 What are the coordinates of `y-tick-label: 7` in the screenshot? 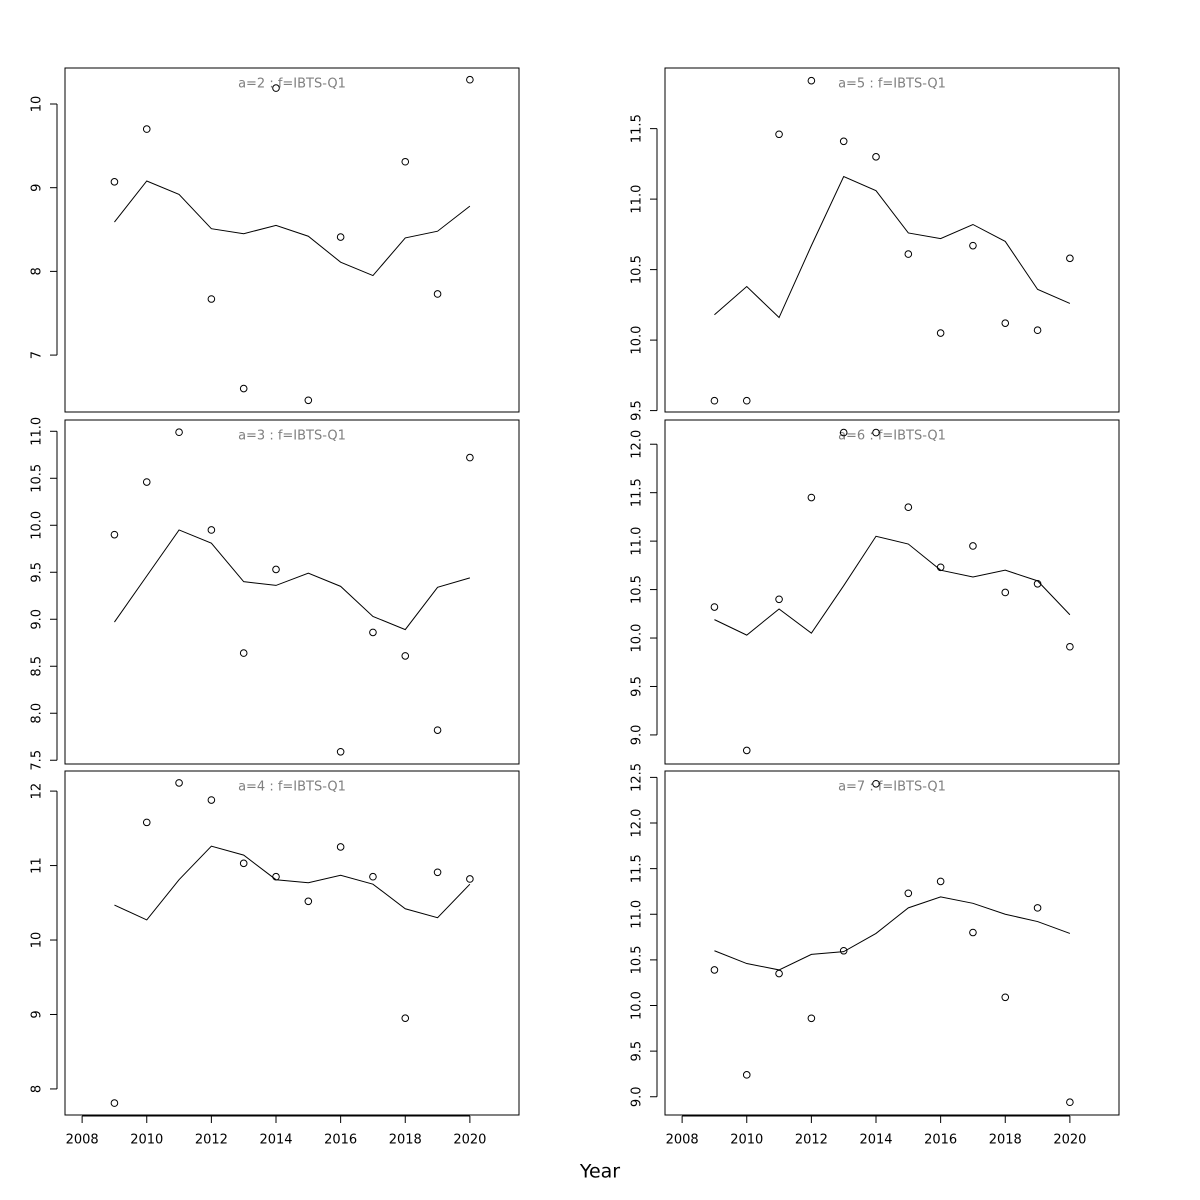 It's located at (37, 355).